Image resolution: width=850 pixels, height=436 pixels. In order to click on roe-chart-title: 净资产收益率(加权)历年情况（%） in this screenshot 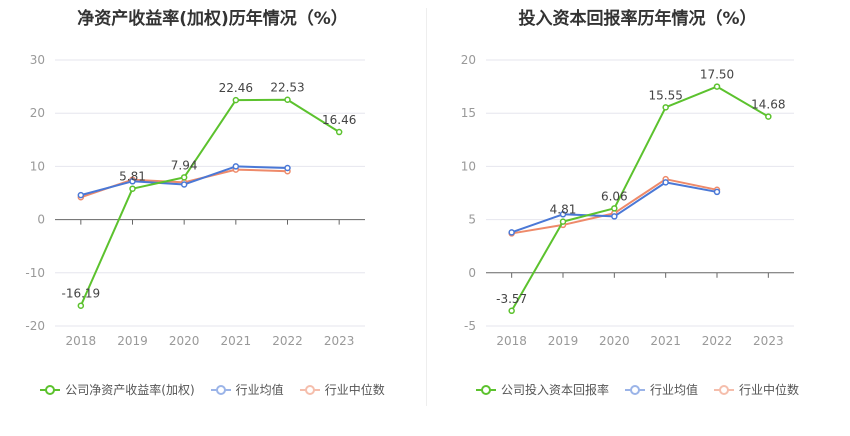, I will do `click(212, 19)`.